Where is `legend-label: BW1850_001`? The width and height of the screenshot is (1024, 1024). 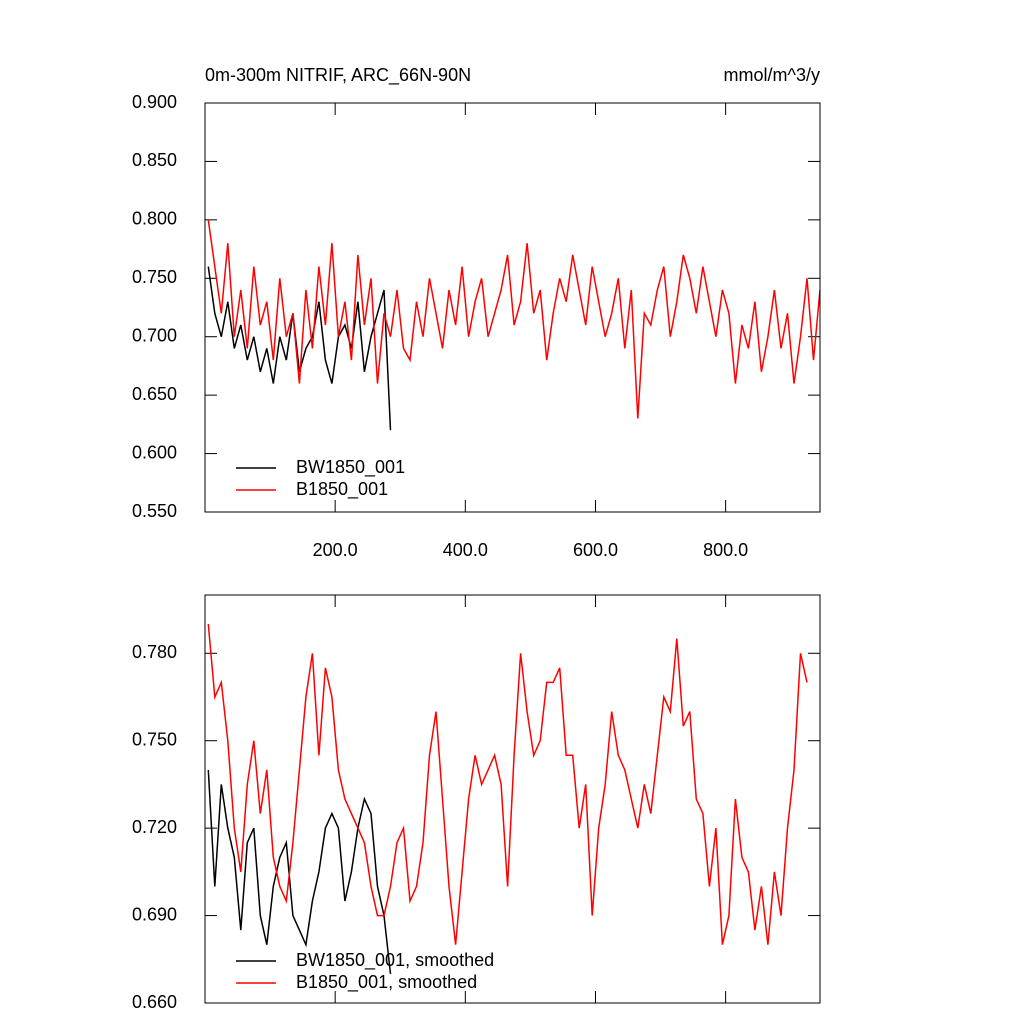 legend-label: BW1850_001 is located at coordinates (350, 467).